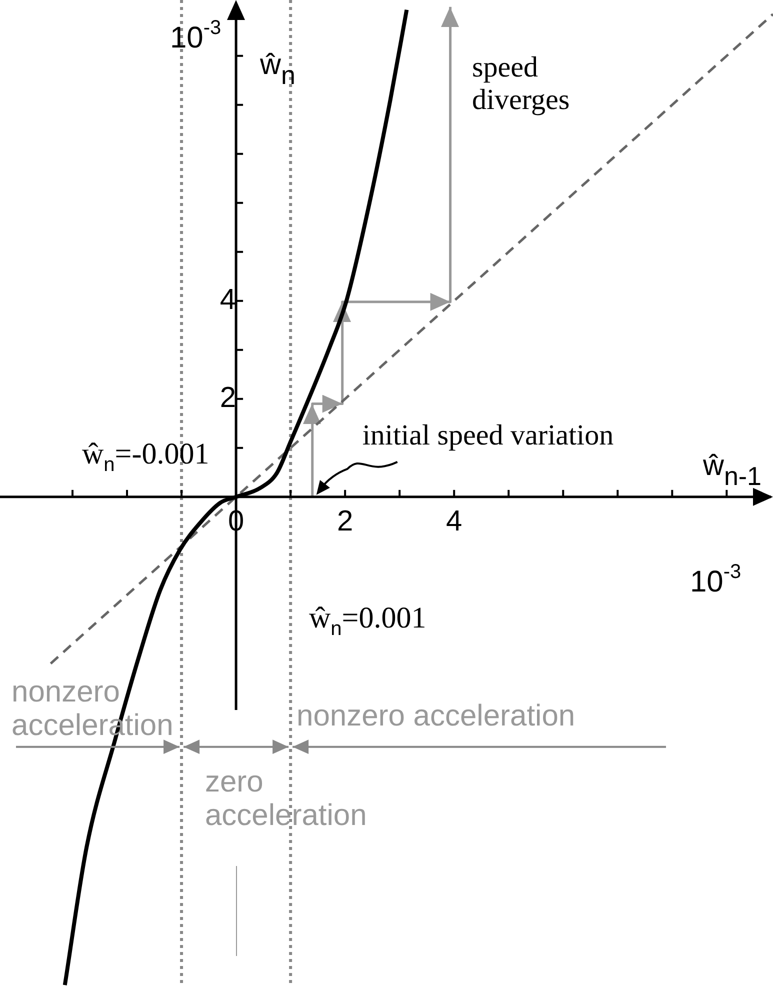 The width and height of the screenshot is (773, 986). What do you see at coordinates (488, 436) in the screenshot?
I see `annotation: initial speed variation` at bounding box center [488, 436].